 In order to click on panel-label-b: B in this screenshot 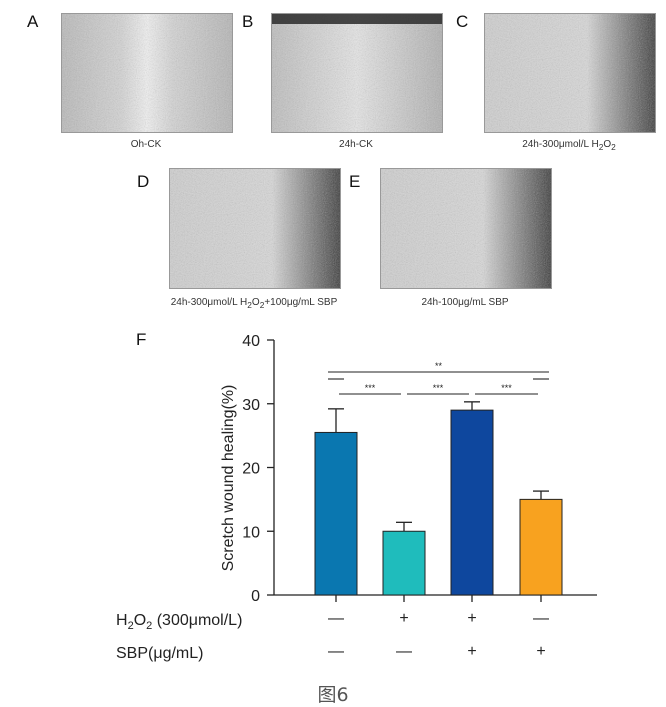, I will do `click(248, 21)`.